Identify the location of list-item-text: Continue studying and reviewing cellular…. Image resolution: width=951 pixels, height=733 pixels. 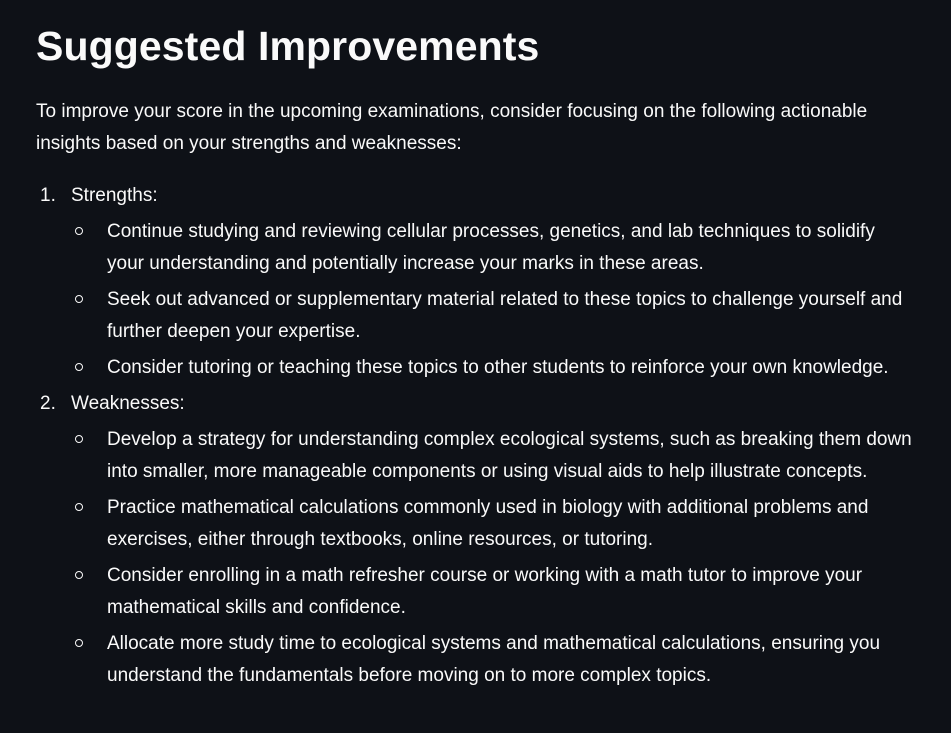
(491, 247).